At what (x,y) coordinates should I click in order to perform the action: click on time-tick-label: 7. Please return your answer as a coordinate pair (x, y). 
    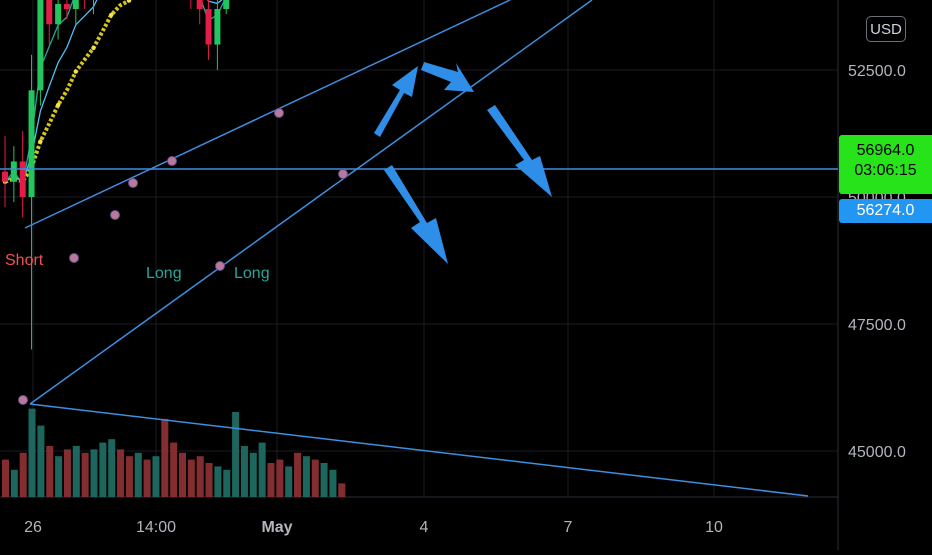
    Looking at the image, I should click on (568, 527).